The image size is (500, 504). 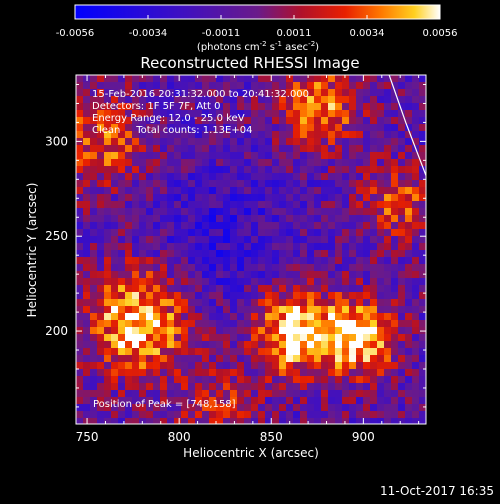 What do you see at coordinates (271, 437) in the screenshot?
I see `x-tick-label: 850` at bounding box center [271, 437].